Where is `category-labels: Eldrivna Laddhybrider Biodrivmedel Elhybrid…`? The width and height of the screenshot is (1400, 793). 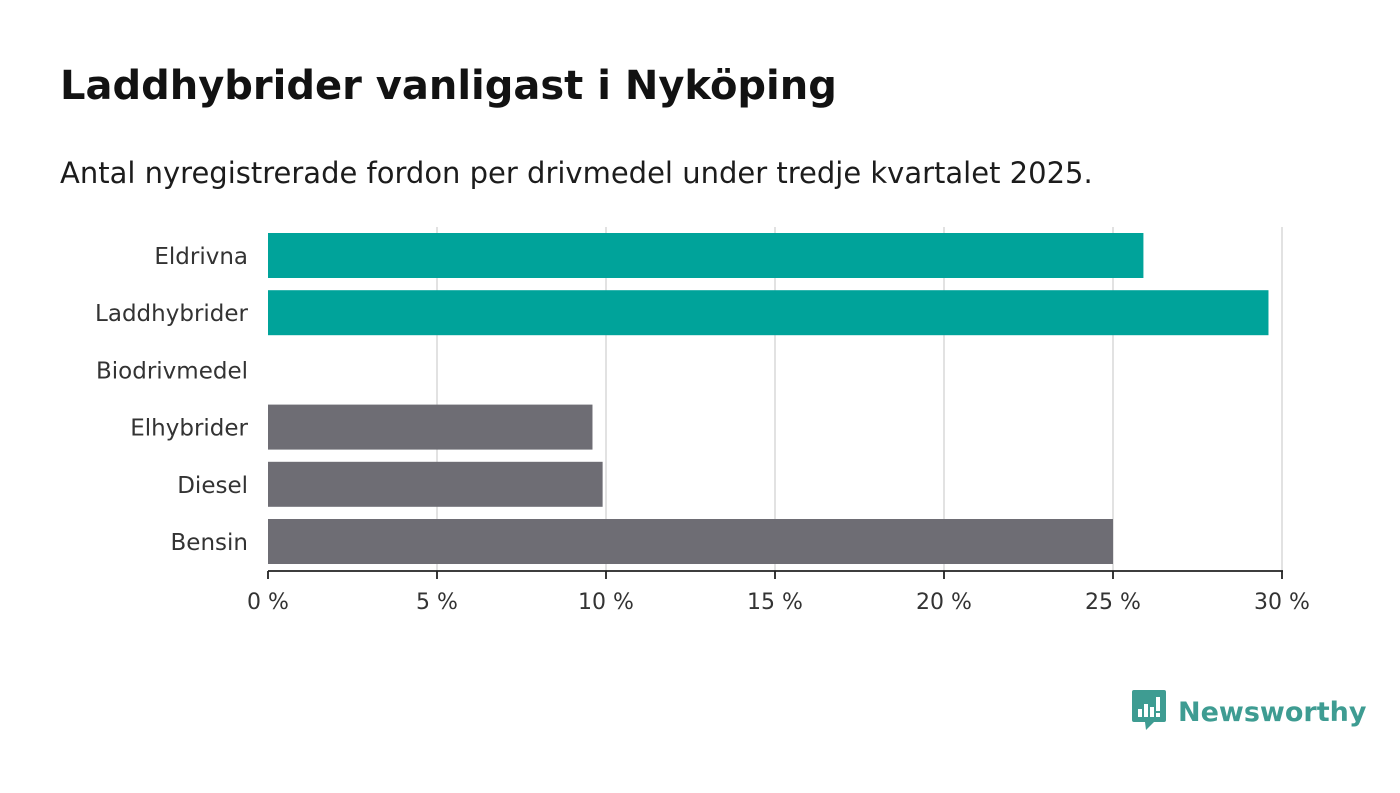
category-labels: Eldrivna Laddhybrider Biodrivmedel Elhybrid… is located at coordinates (171, 400).